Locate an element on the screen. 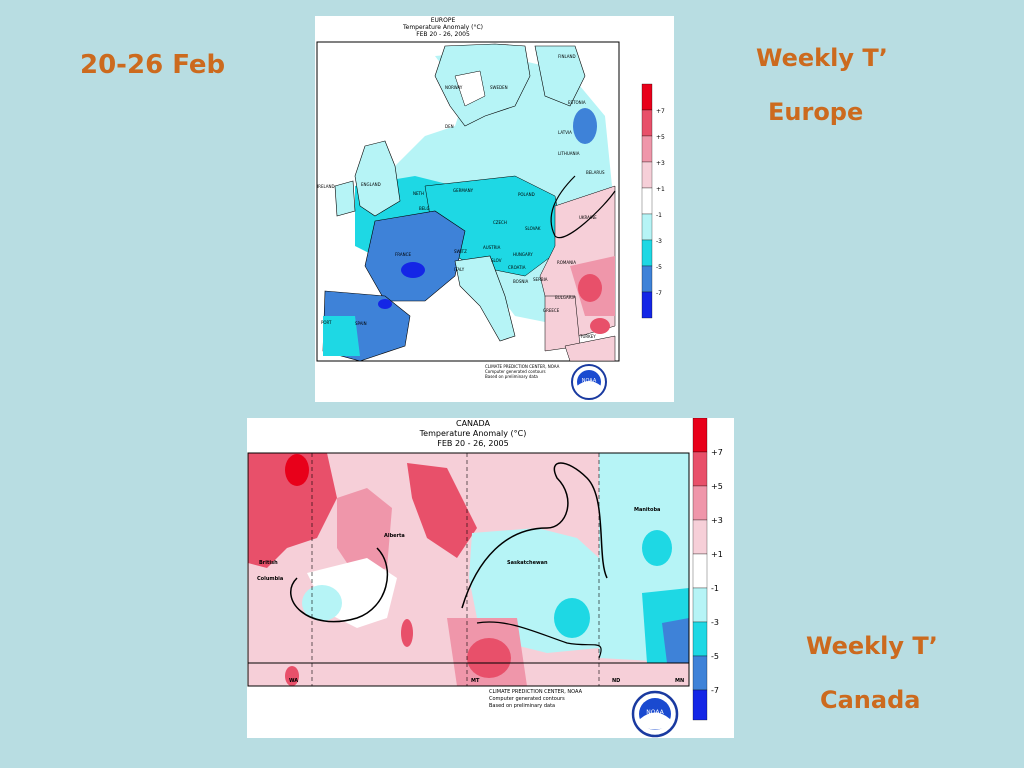 This screenshot has height=768, width=1024. canada-label-british: British is located at coordinates (268, 563).